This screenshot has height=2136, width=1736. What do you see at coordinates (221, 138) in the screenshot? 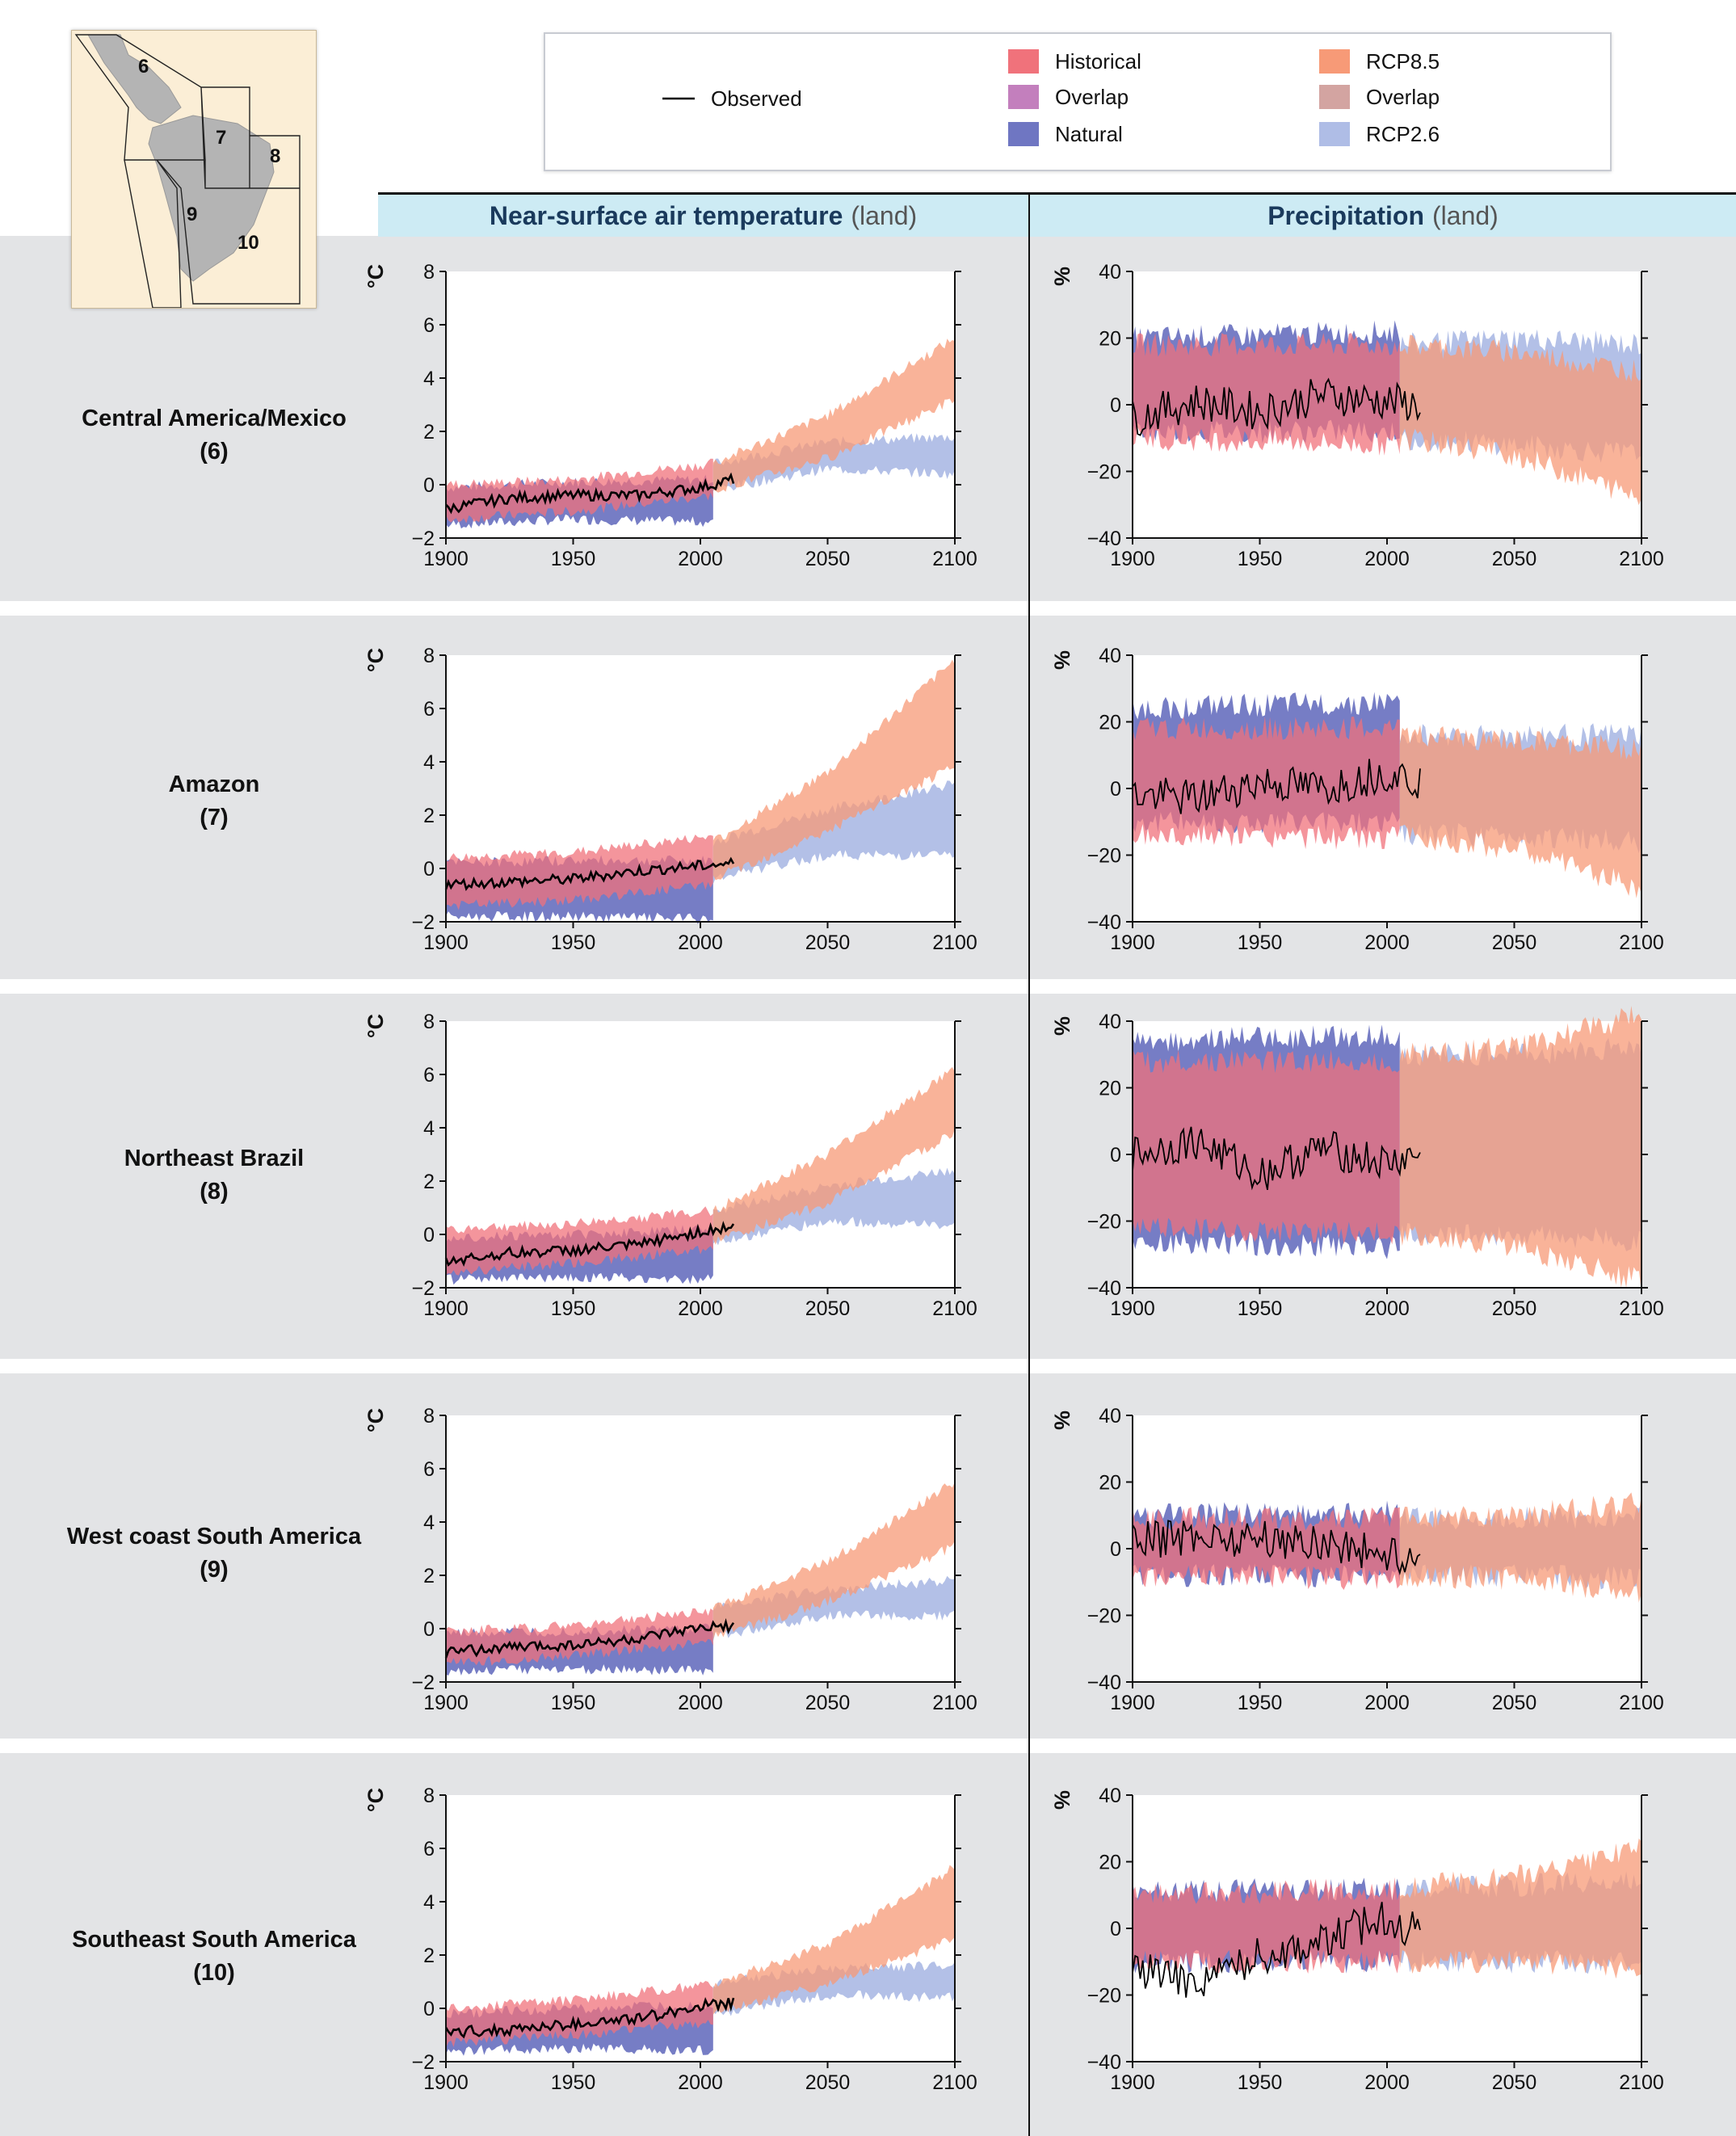
I see `map-region-7: 7` at bounding box center [221, 138].